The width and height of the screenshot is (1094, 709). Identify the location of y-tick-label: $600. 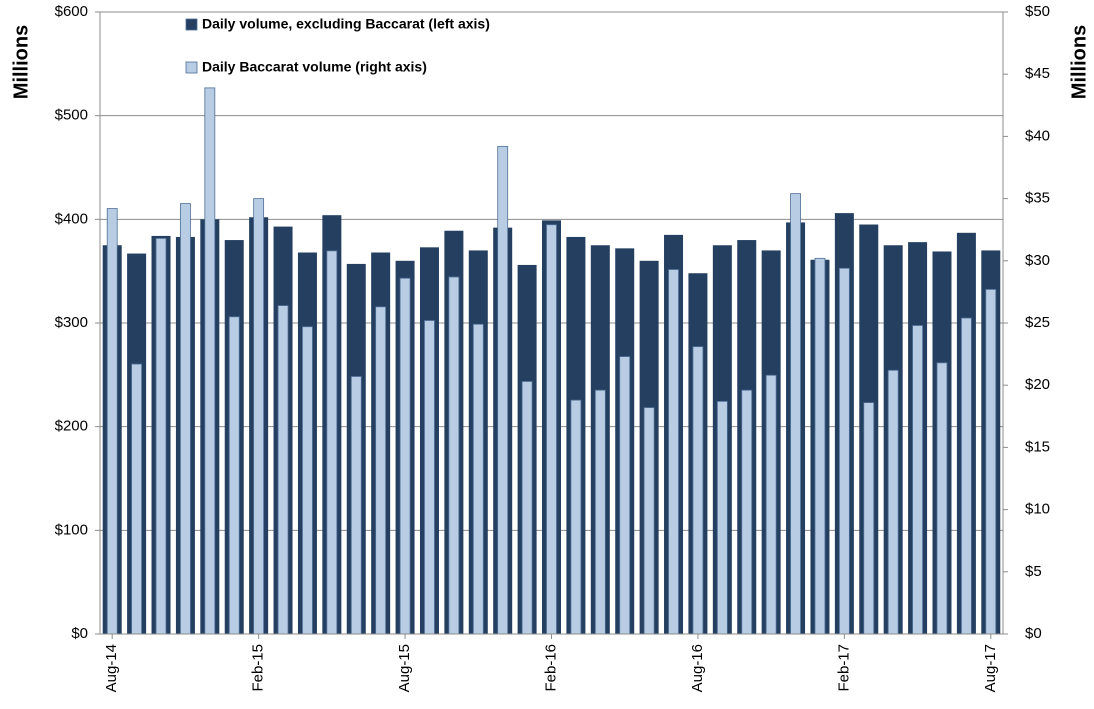
(71, 11).